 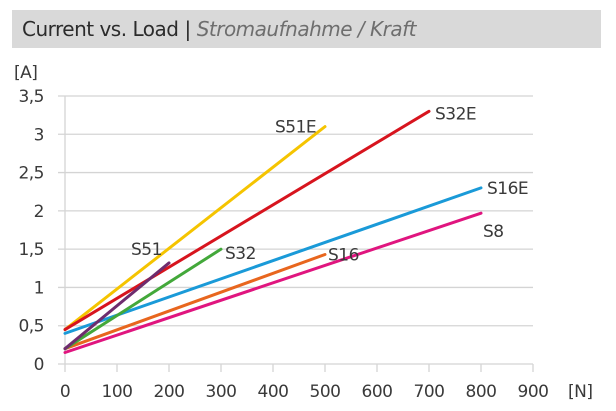 What do you see at coordinates (295, 128) in the screenshot?
I see `series-label-s51e: S51E` at bounding box center [295, 128].